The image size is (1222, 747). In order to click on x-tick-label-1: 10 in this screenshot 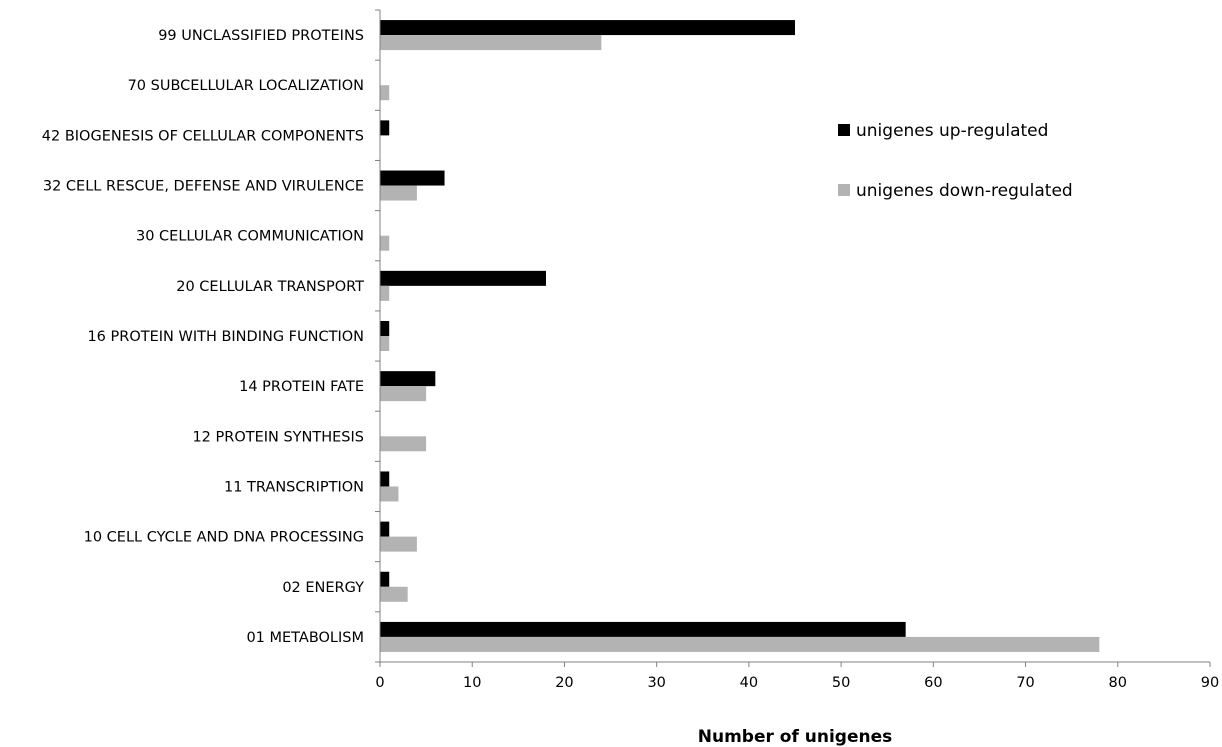, I will do `click(472, 683)`.